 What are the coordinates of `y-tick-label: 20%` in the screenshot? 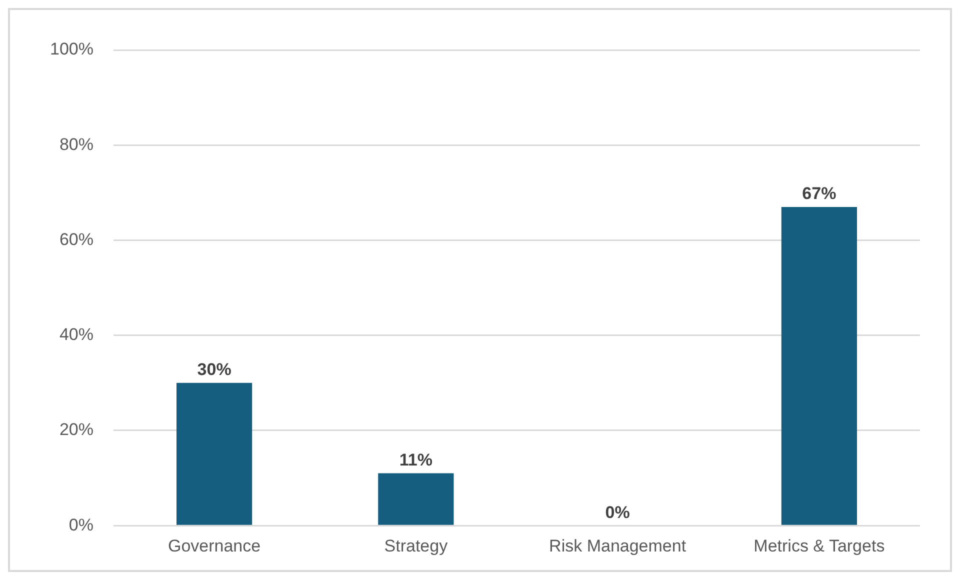 It's located at (76, 430).